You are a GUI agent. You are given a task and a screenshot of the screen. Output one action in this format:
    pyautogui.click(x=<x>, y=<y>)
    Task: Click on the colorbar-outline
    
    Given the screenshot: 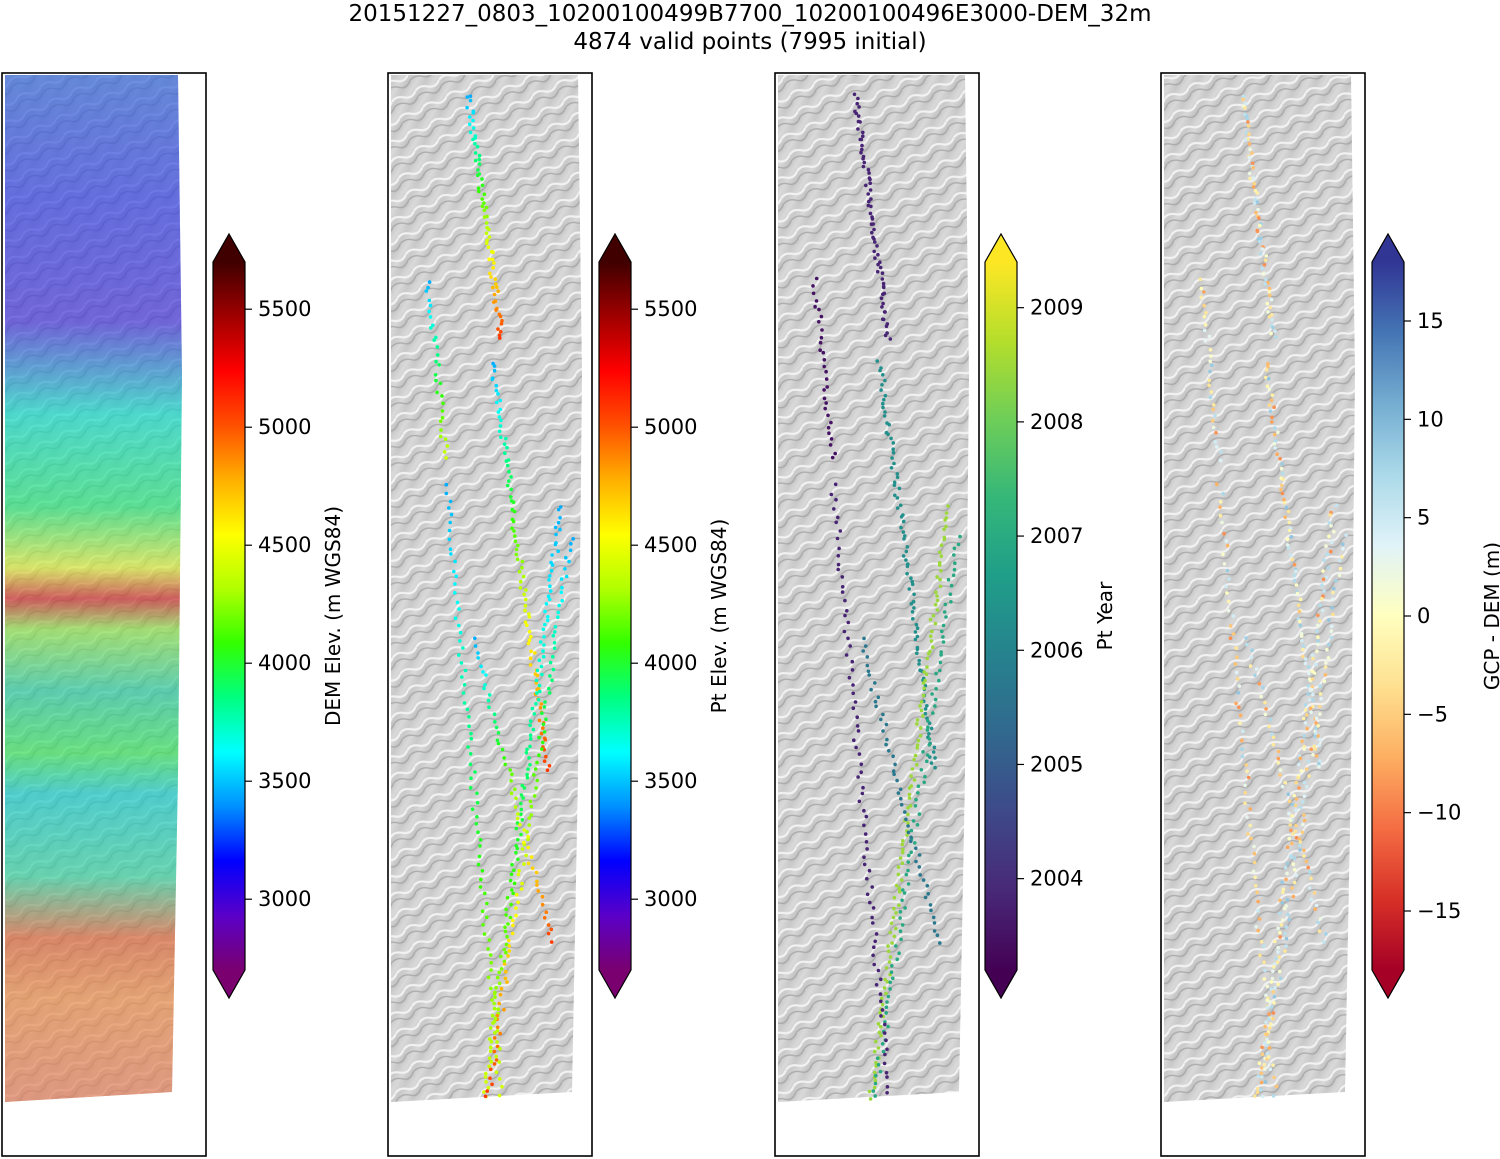 What is the action you would take?
    pyautogui.click(x=1388, y=616)
    